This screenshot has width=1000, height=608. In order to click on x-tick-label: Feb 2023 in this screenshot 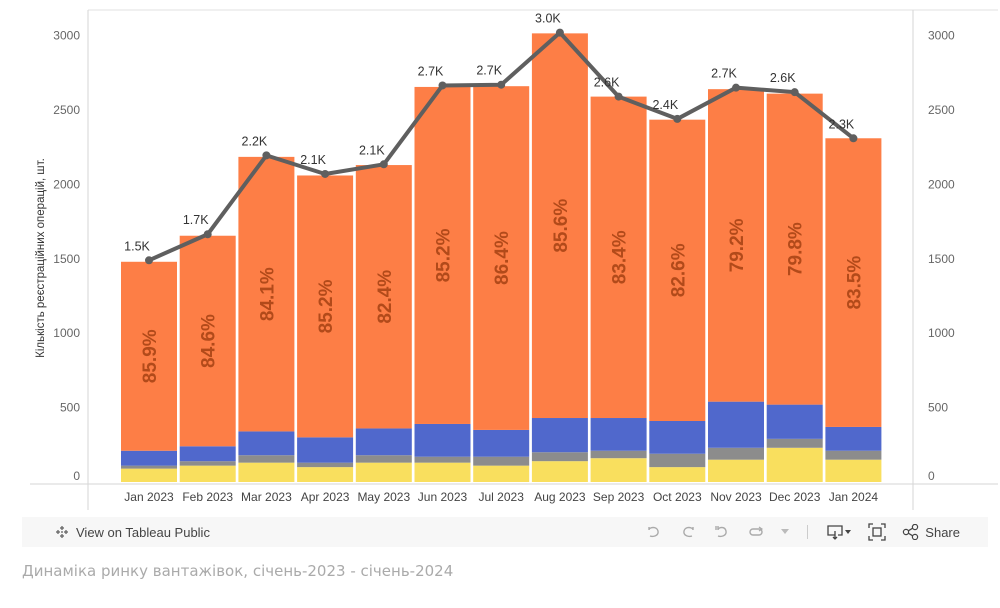, I will do `click(207, 497)`.